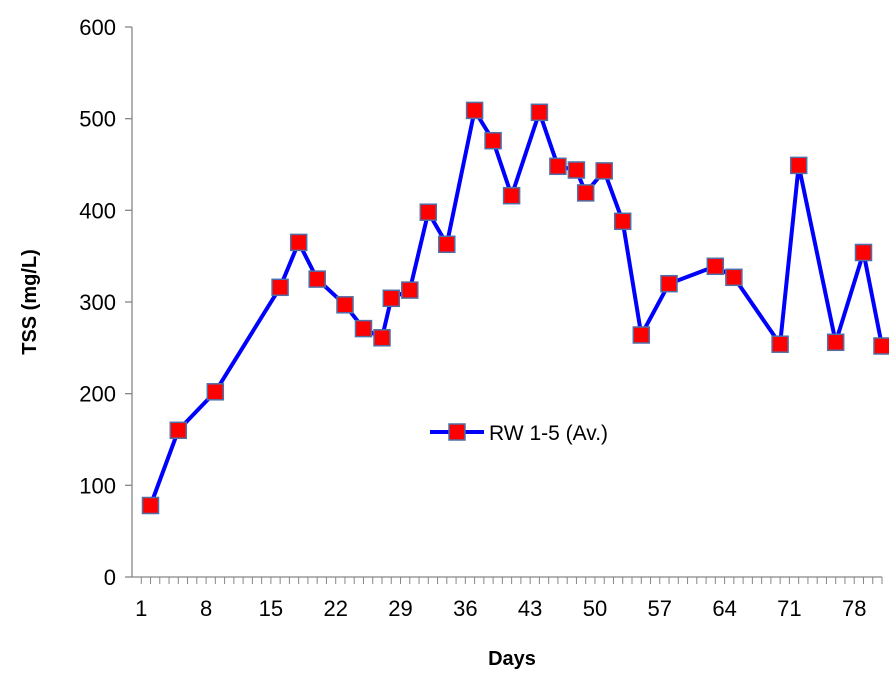 The width and height of the screenshot is (889, 687). What do you see at coordinates (271, 608) in the screenshot?
I see `x-tick-label: 15` at bounding box center [271, 608].